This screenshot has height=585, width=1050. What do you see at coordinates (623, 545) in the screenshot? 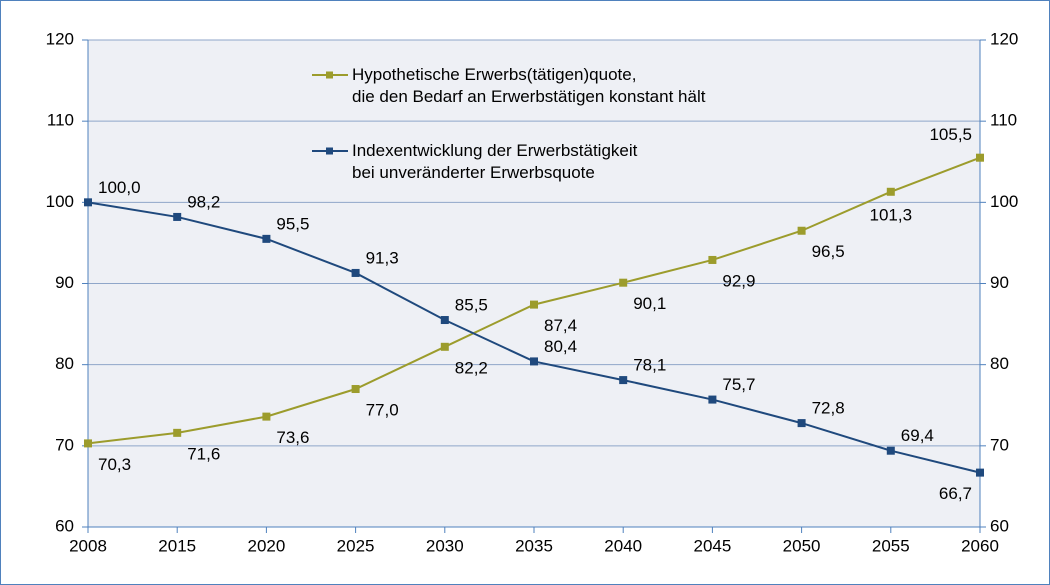
I see `x-tick-label: 2040` at bounding box center [623, 545].